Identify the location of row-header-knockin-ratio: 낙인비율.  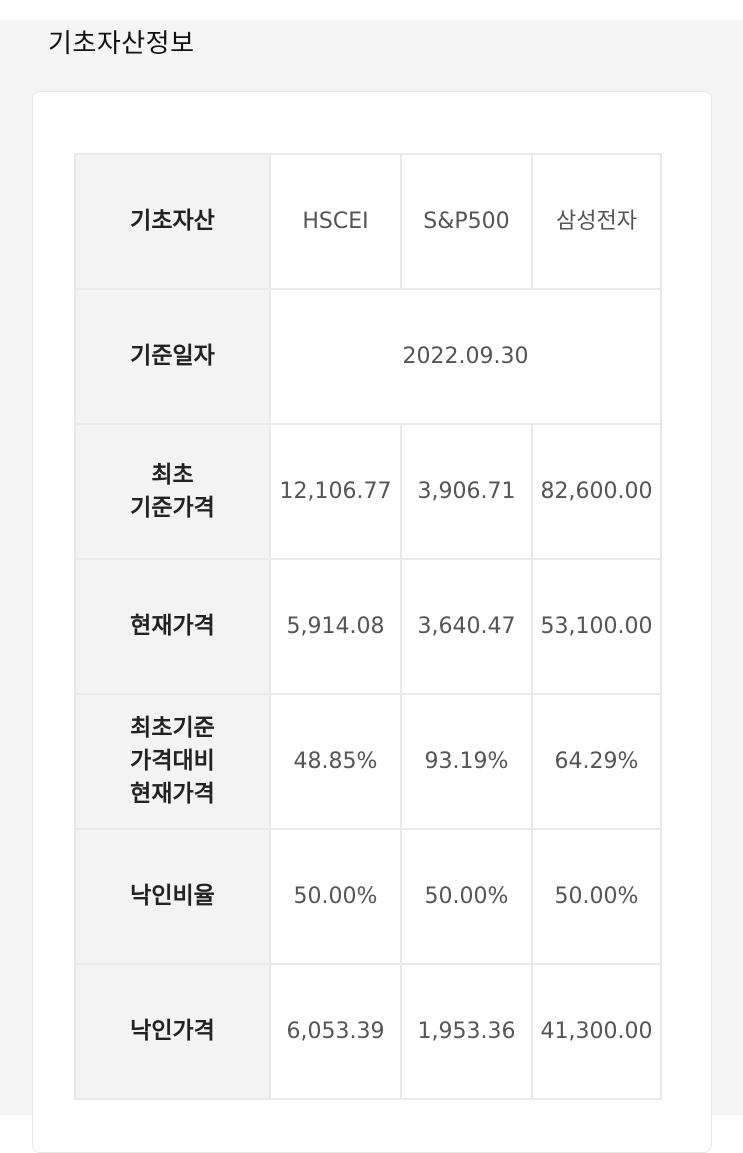
(172, 896).